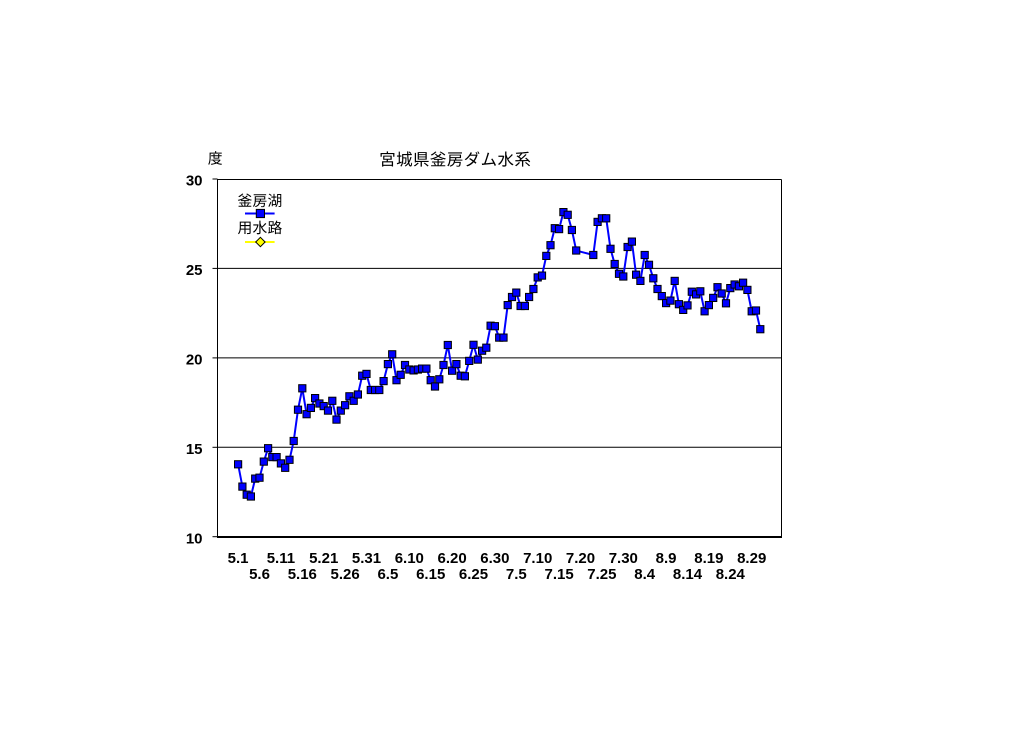 This screenshot has height=729, width=1024. I want to click on svg-text: 6.5, so click(387, 574).